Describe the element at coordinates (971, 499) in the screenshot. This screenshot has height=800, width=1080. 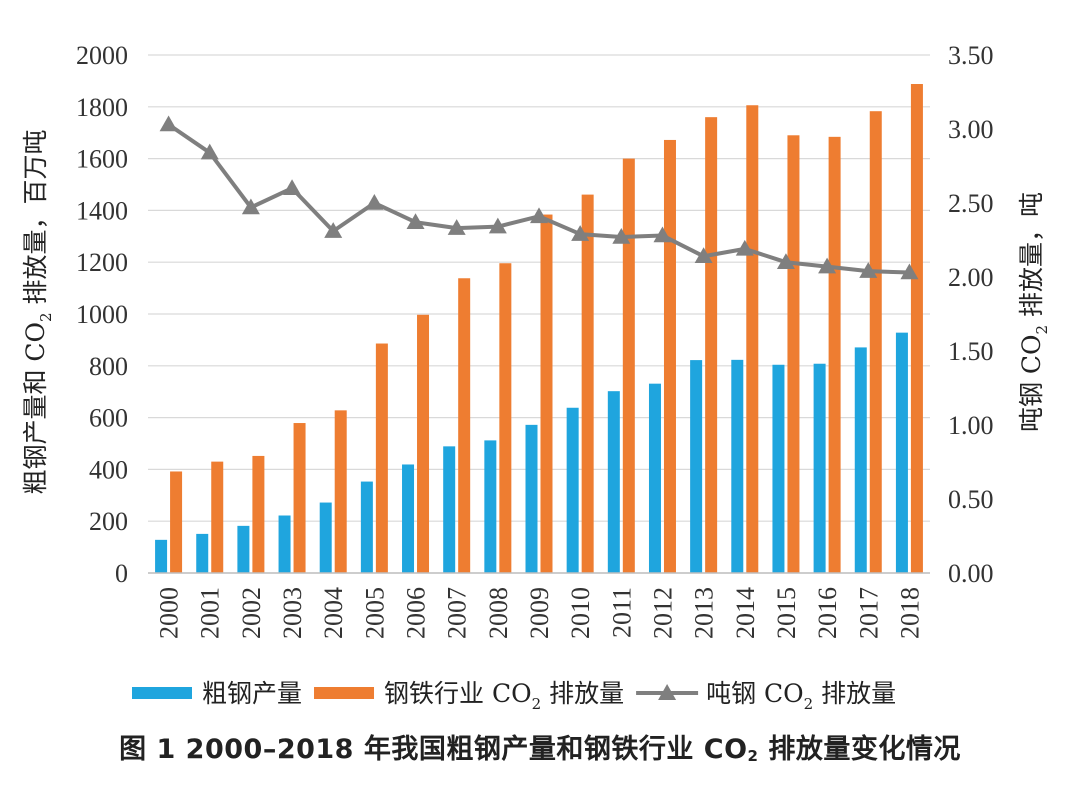
I see `y-right-tick-label: 0.50` at that location.